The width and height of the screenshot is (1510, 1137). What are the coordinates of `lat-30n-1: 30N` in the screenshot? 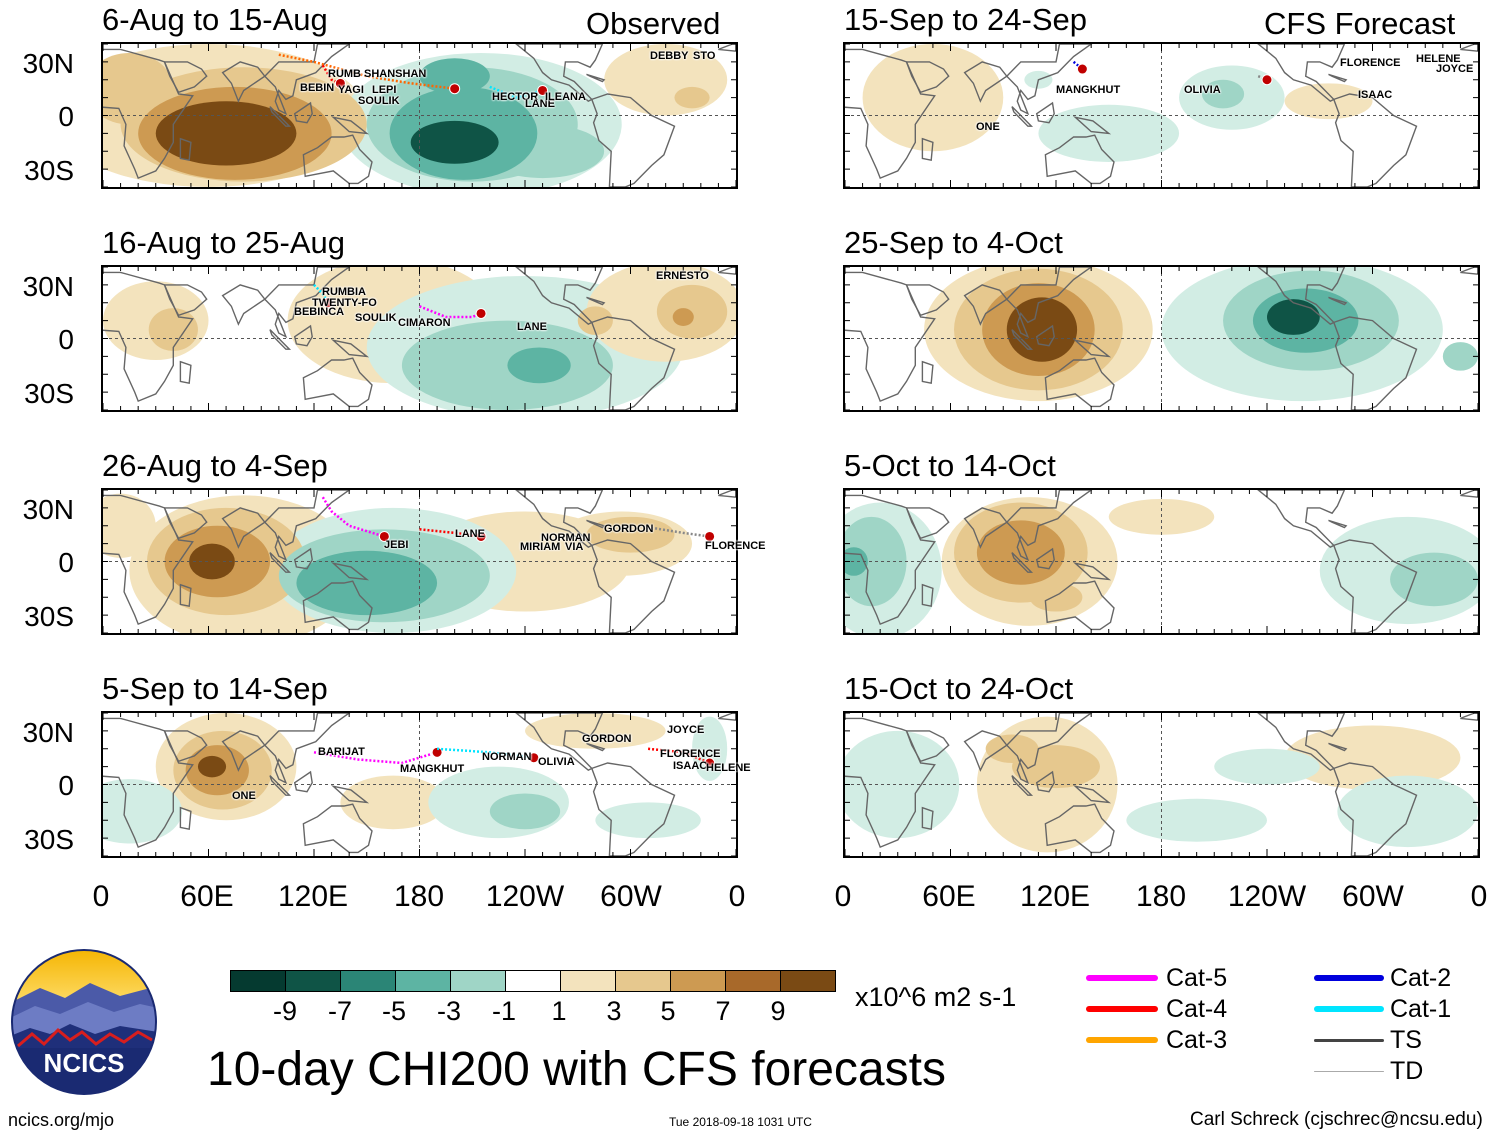 It's located at (48, 63).